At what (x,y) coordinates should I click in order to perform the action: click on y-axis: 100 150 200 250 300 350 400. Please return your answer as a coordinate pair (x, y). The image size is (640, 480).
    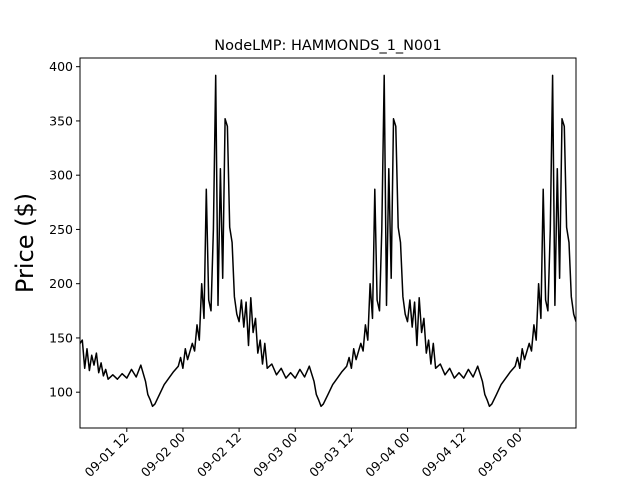
    Looking at the image, I should click on (64, 229).